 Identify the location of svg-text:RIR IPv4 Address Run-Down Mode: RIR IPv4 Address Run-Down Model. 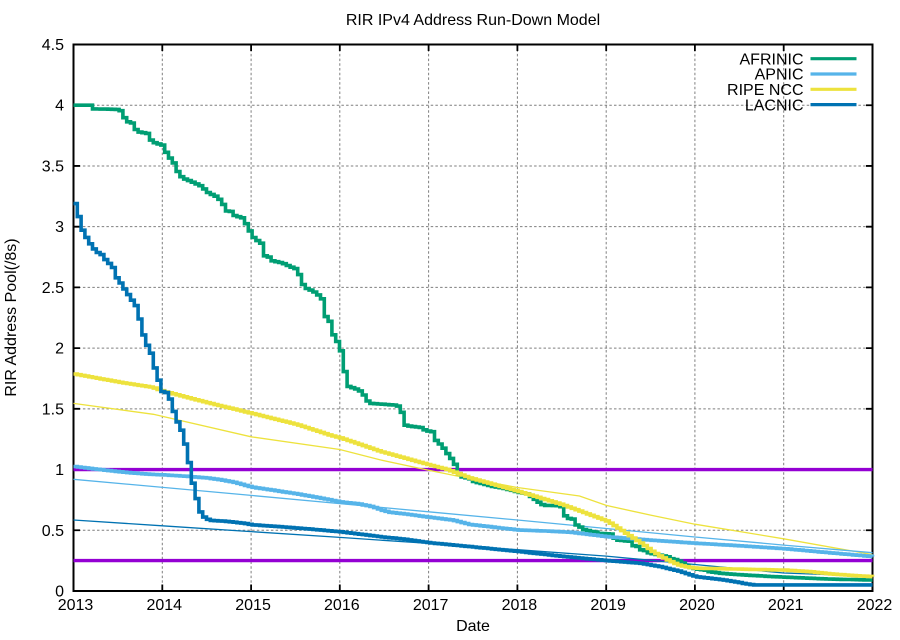
(473, 20).